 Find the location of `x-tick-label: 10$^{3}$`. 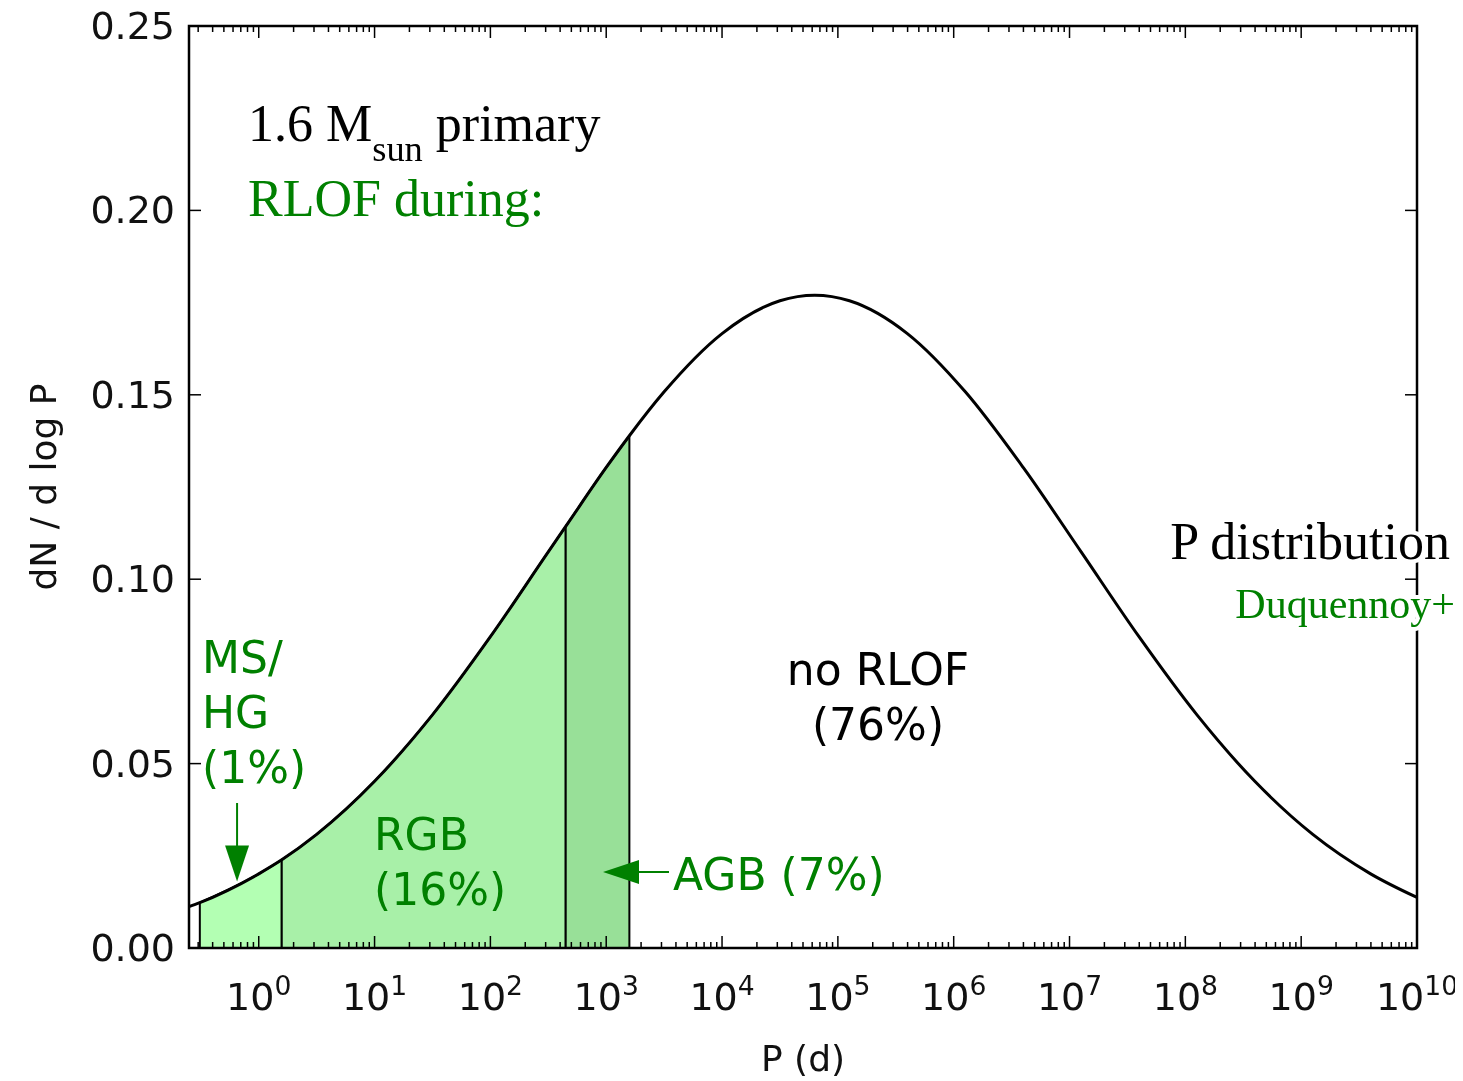

x-tick-label: 10$^{3}$ is located at coordinates (606, 994).